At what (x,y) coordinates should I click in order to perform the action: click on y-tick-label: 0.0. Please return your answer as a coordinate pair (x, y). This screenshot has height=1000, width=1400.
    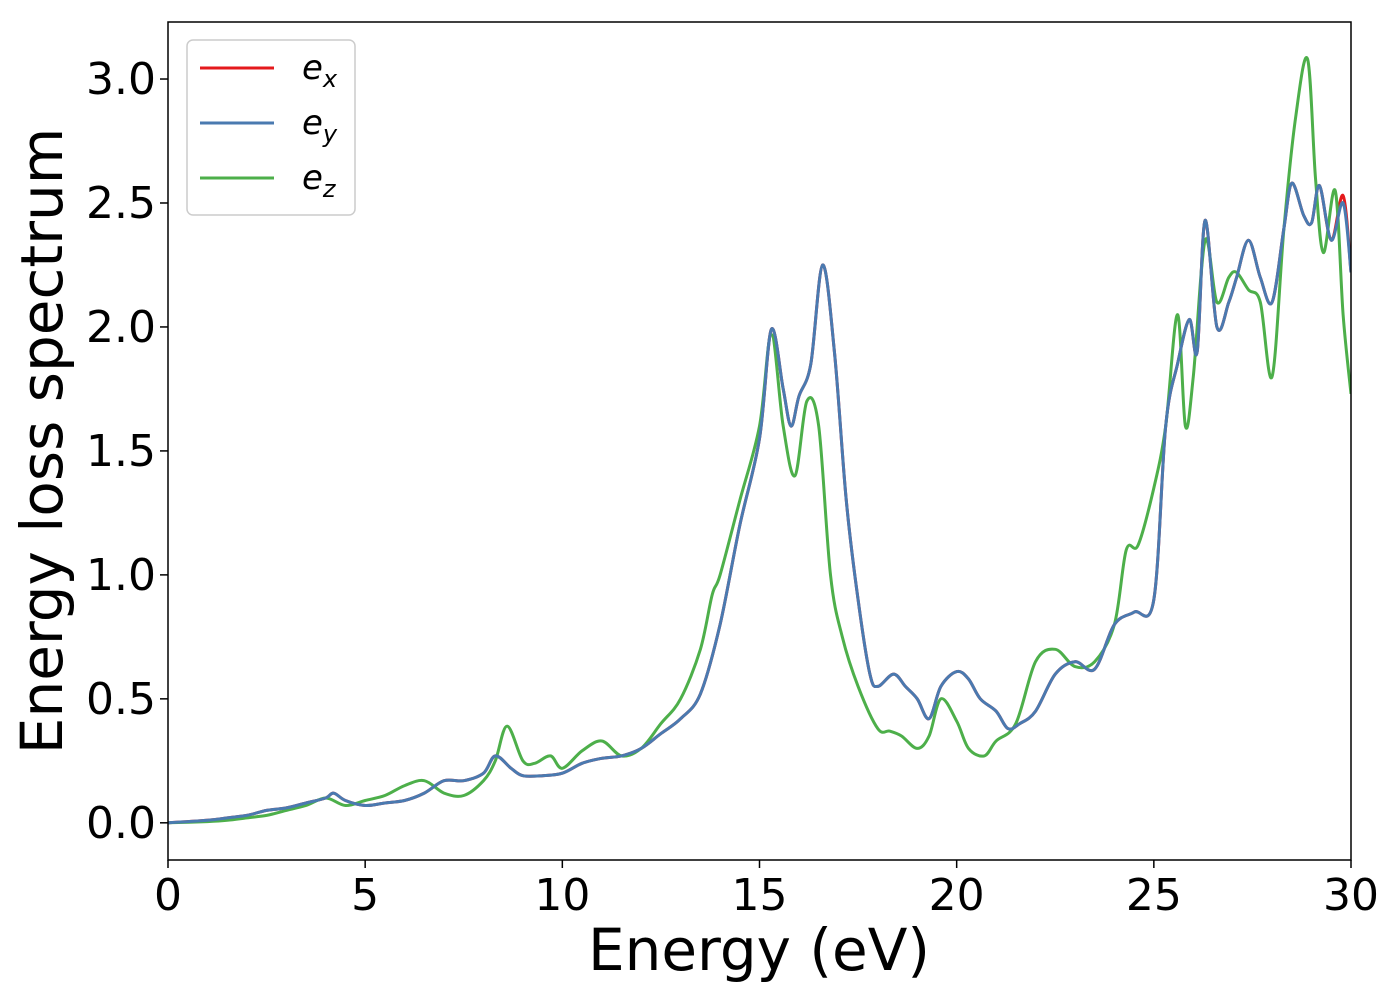
    Looking at the image, I should click on (121, 823).